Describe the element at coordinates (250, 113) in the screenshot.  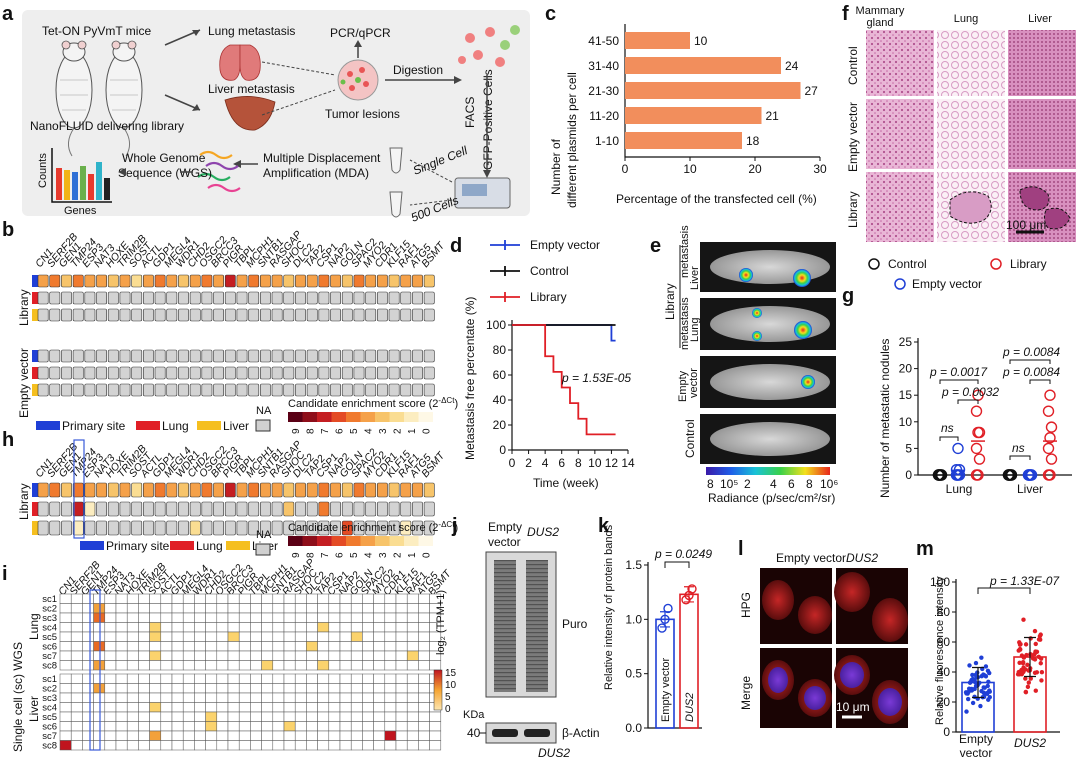
I see `liver-organ-icon` at that location.